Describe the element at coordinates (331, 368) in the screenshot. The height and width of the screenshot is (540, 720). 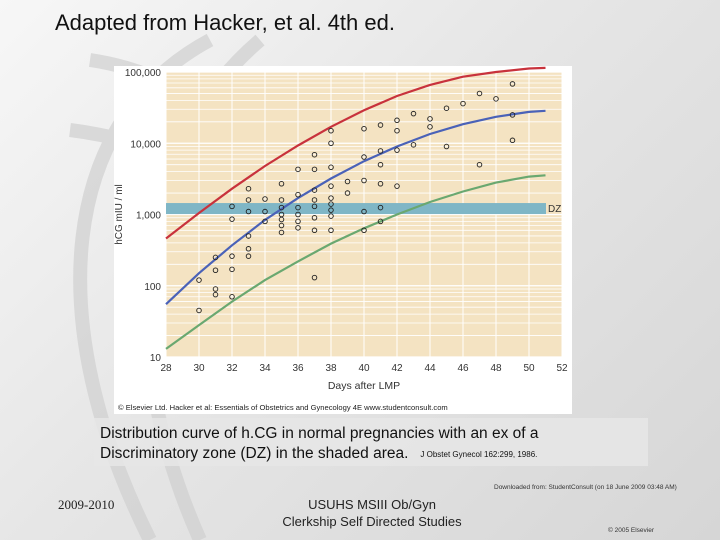
I see `x-tick-label: 38` at that location.